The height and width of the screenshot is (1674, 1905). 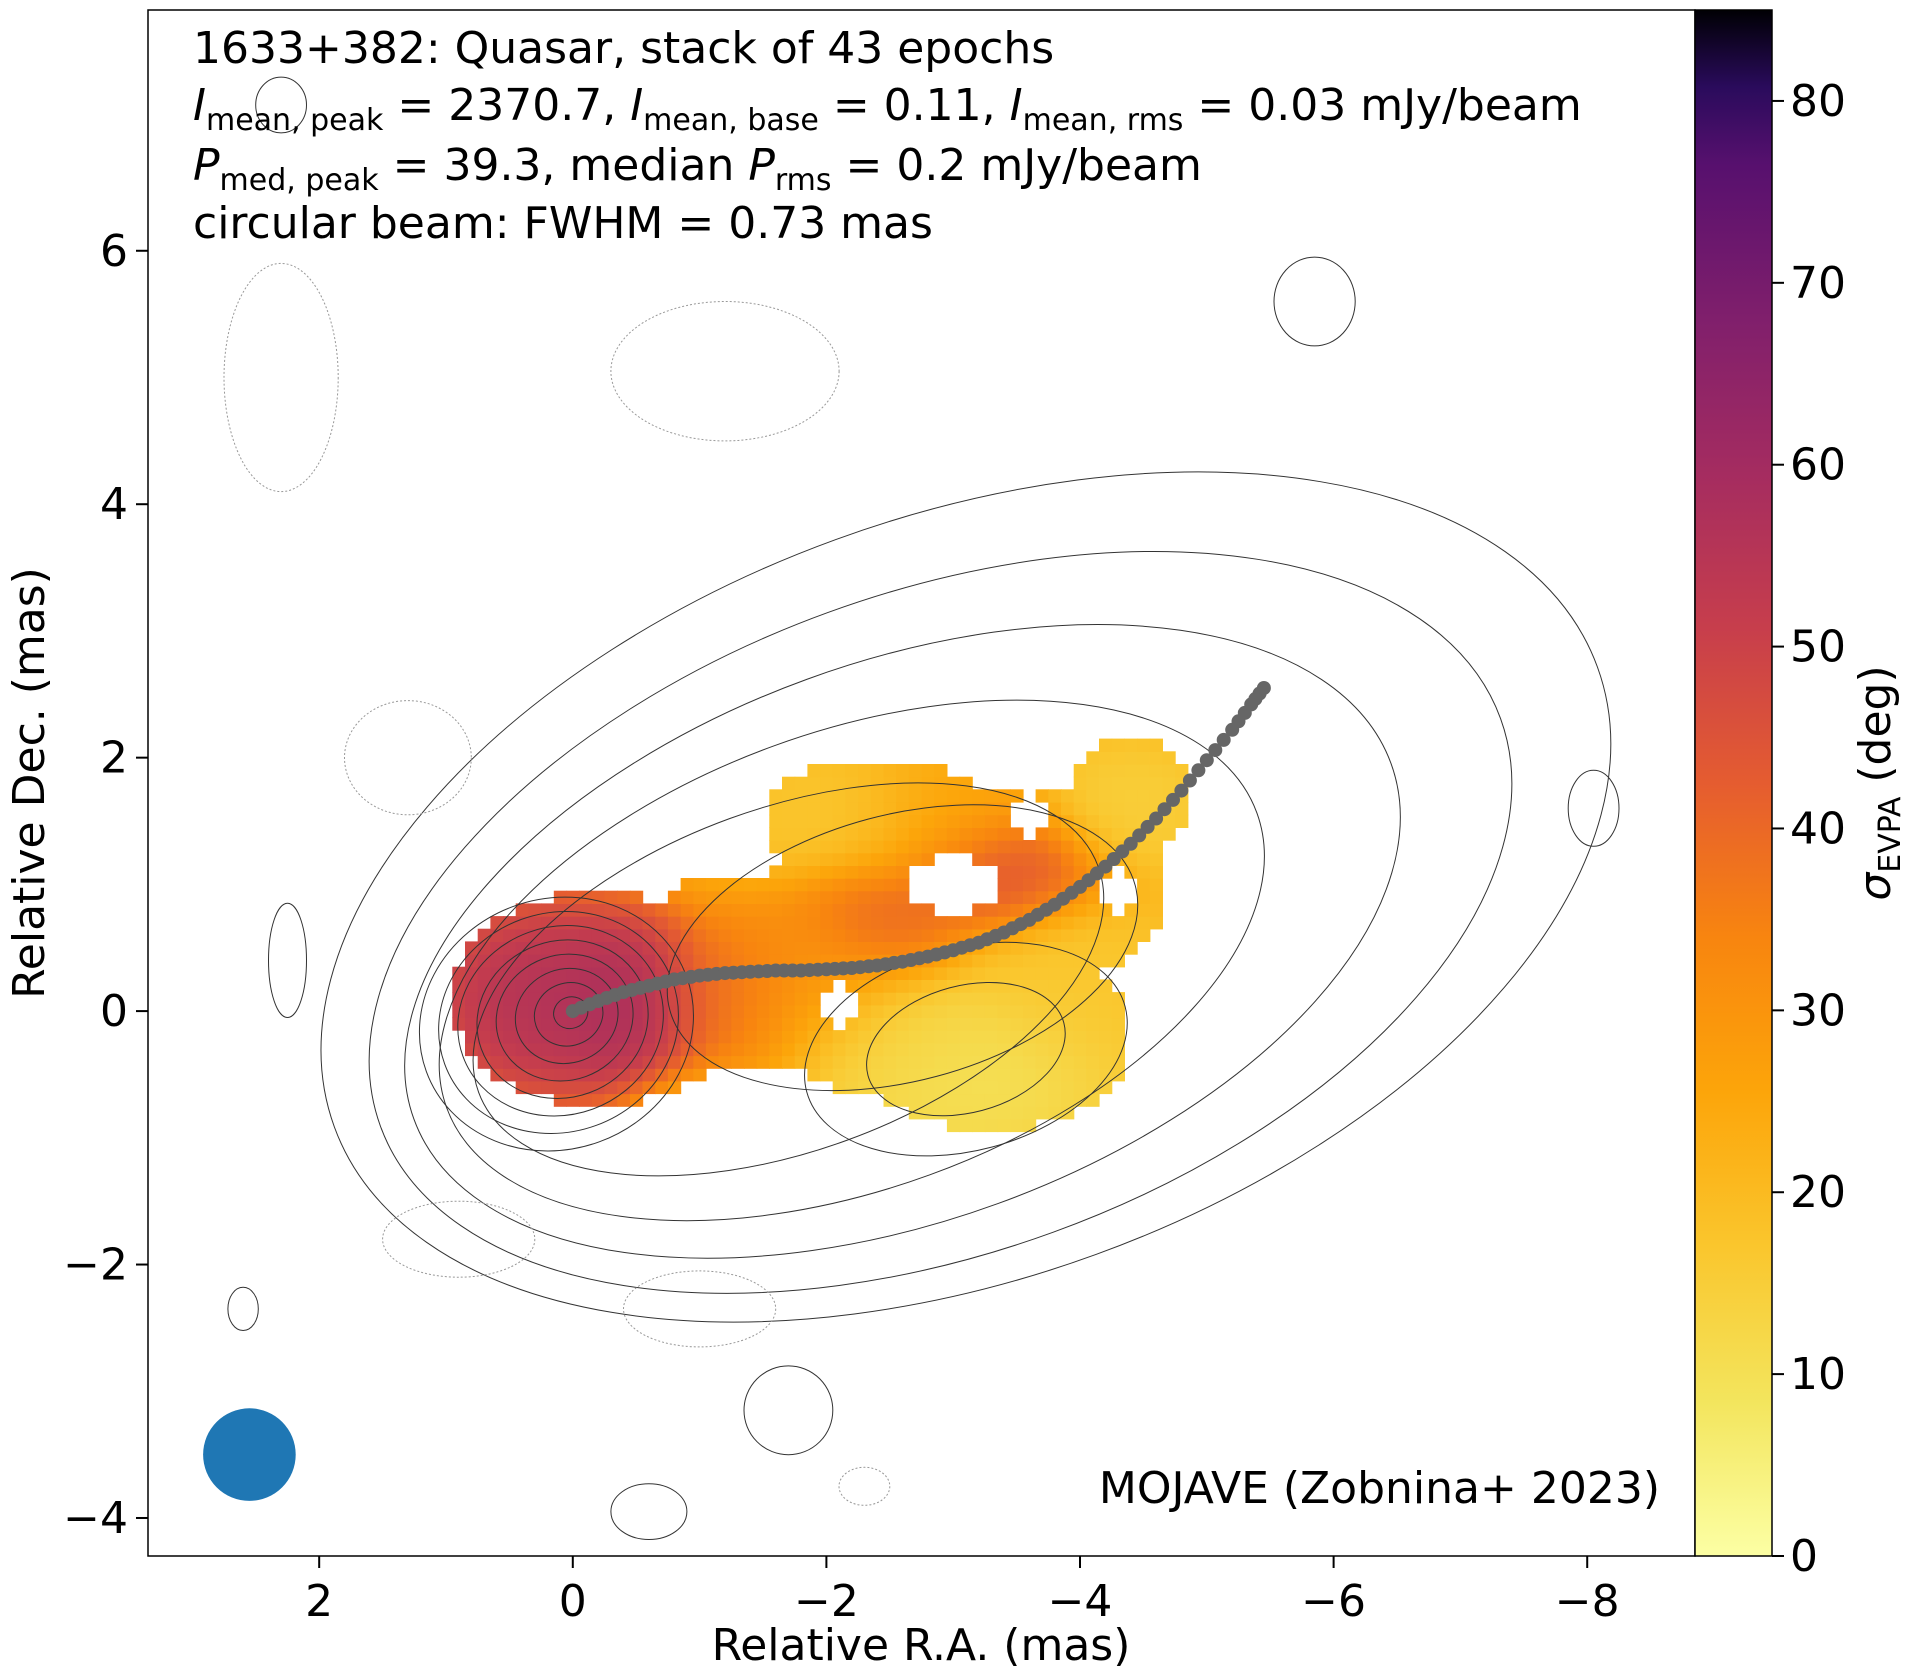 What do you see at coordinates (1818, 465) in the screenshot?
I see `colorbar-tick-label: 60` at bounding box center [1818, 465].